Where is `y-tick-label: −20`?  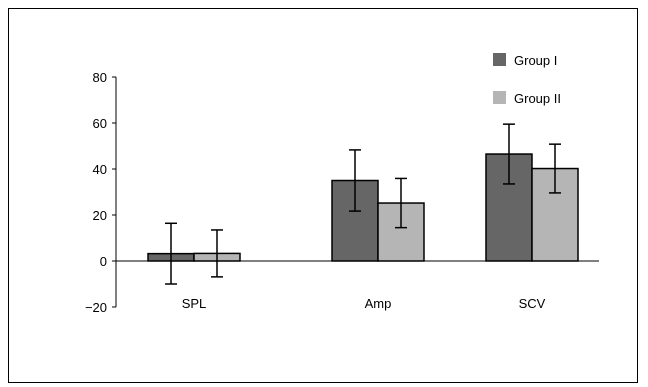
y-tick-label: −20 is located at coordinates (96, 307).